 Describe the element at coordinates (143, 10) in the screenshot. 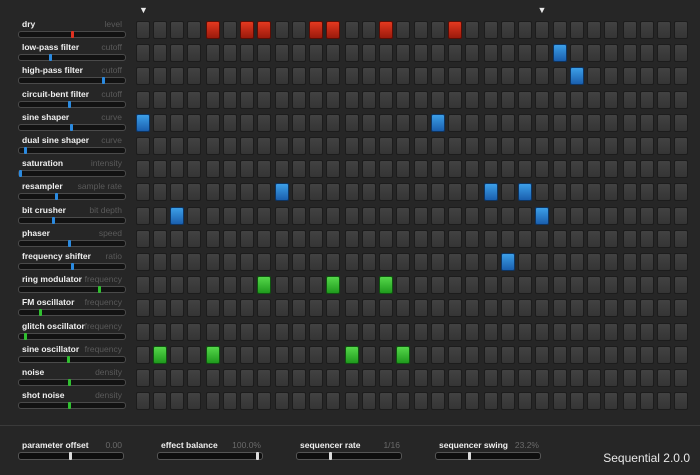

I see `loop-start-marker: ▼` at that location.